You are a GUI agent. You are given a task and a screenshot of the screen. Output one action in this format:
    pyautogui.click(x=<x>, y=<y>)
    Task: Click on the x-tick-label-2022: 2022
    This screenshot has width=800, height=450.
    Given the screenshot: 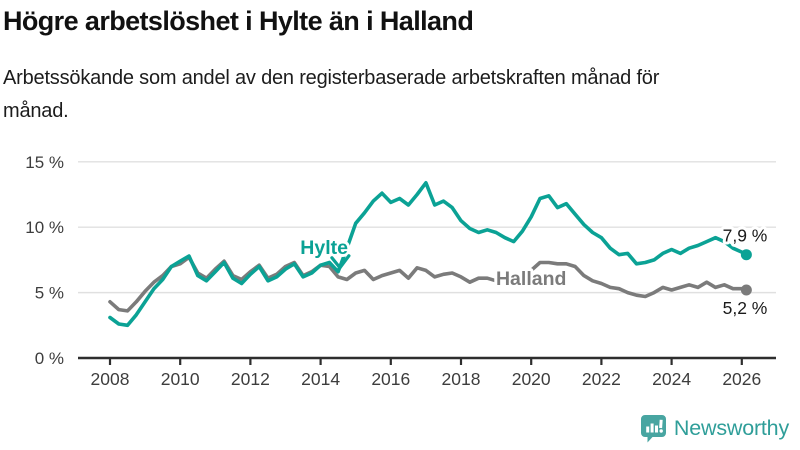 What is the action you would take?
    pyautogui.click(x=601, y=379)
    